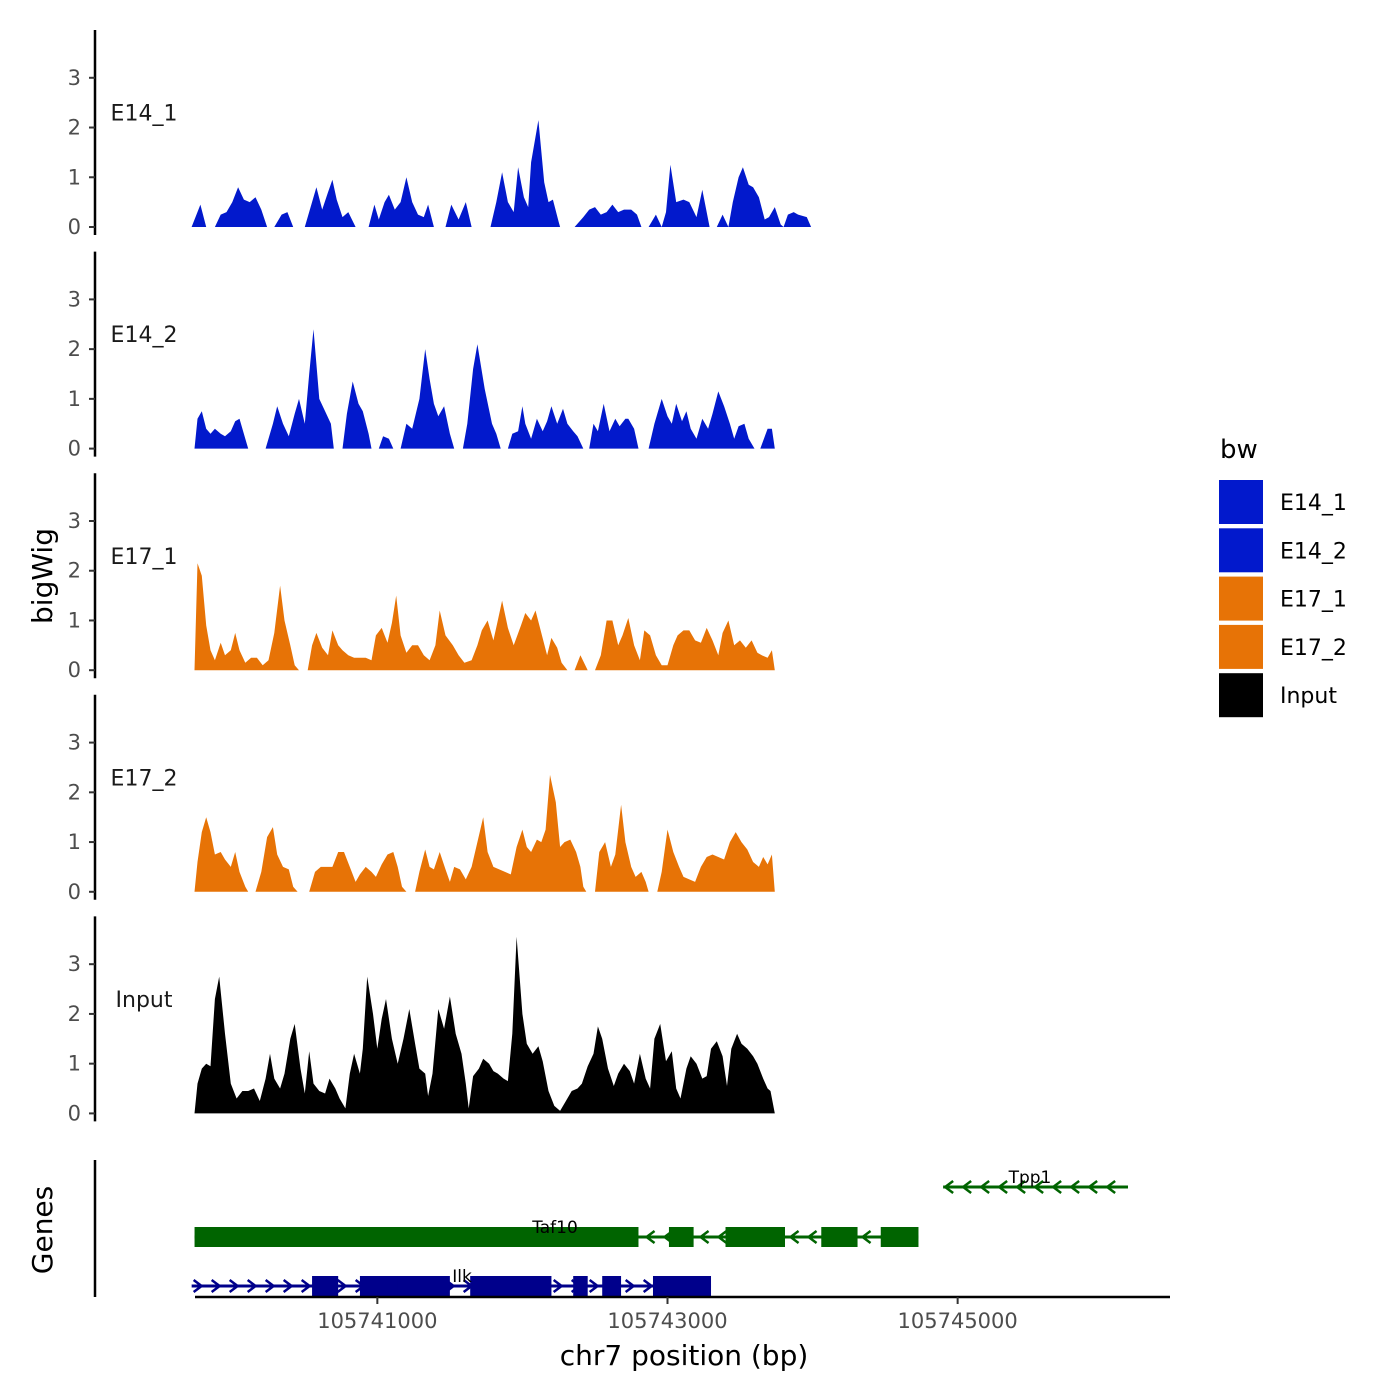 This screenshot has height=1400, width=1400. I want to click on track-E14_2: 0 1 2 3 E14_2, so click(421, 356).